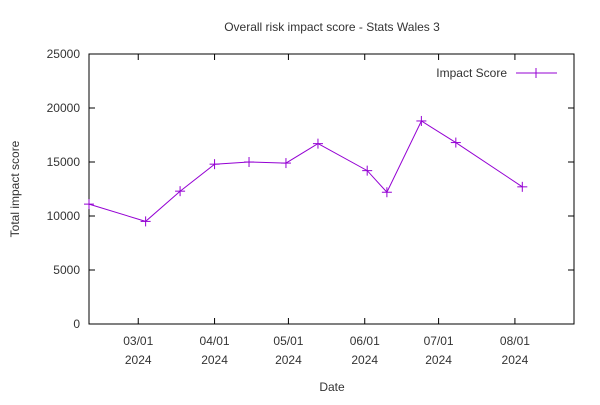 The height and width of the screenshot is (405, 600). Describe the element at coordinates (64, 216) in the screenshot. I see `y-tick-label: 10000` at that location.